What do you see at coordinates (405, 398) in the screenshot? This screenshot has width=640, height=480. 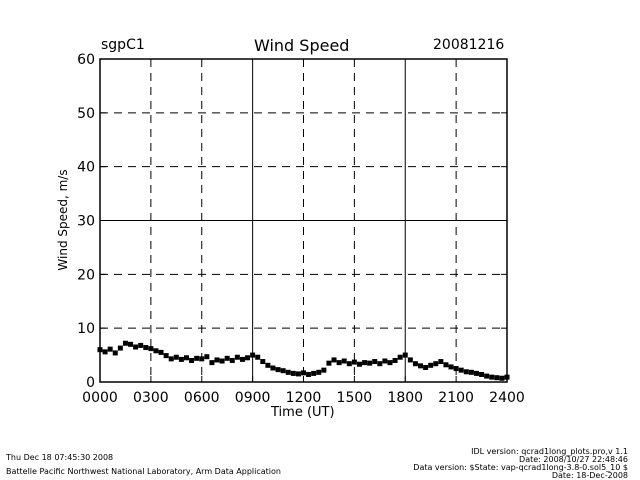 I see `x-tick-label: 1800` at bounding box center [405, 398].